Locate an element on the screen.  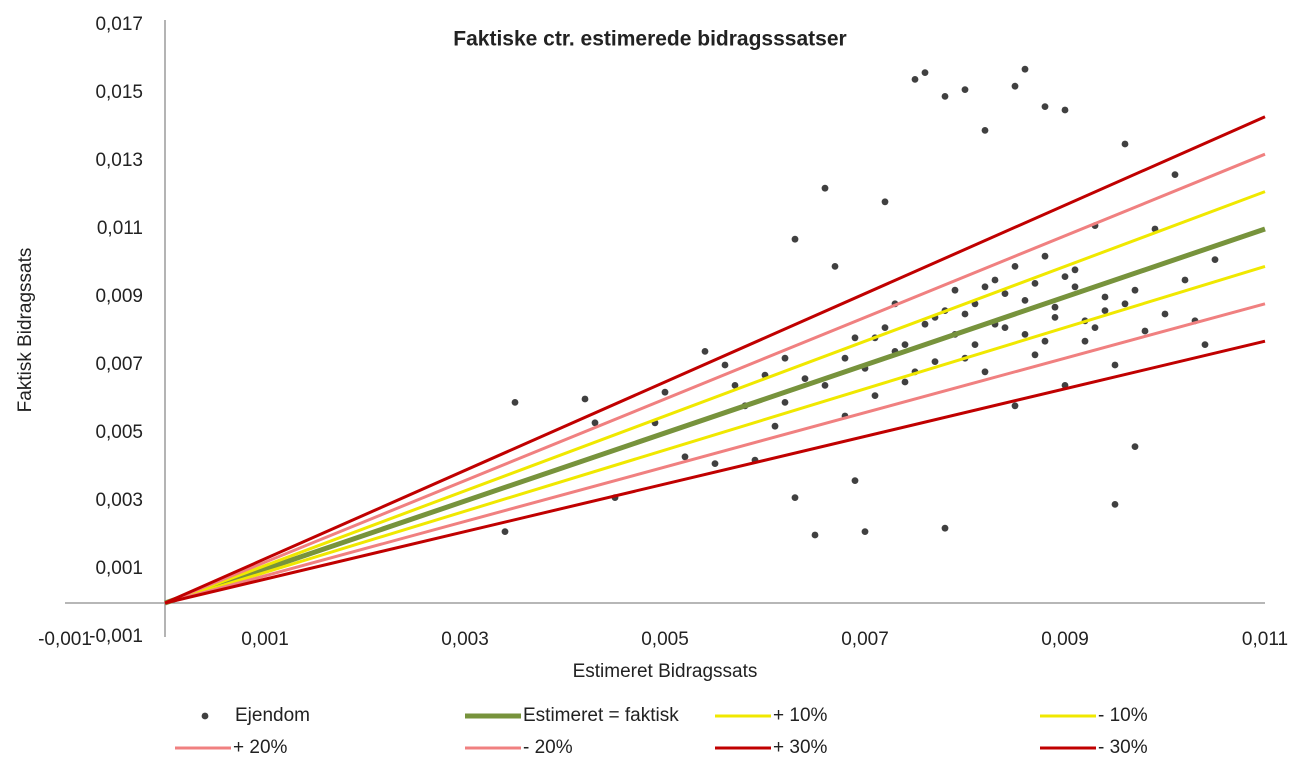
y-tick-label: 0,017 is located at coordinates (119, 24).